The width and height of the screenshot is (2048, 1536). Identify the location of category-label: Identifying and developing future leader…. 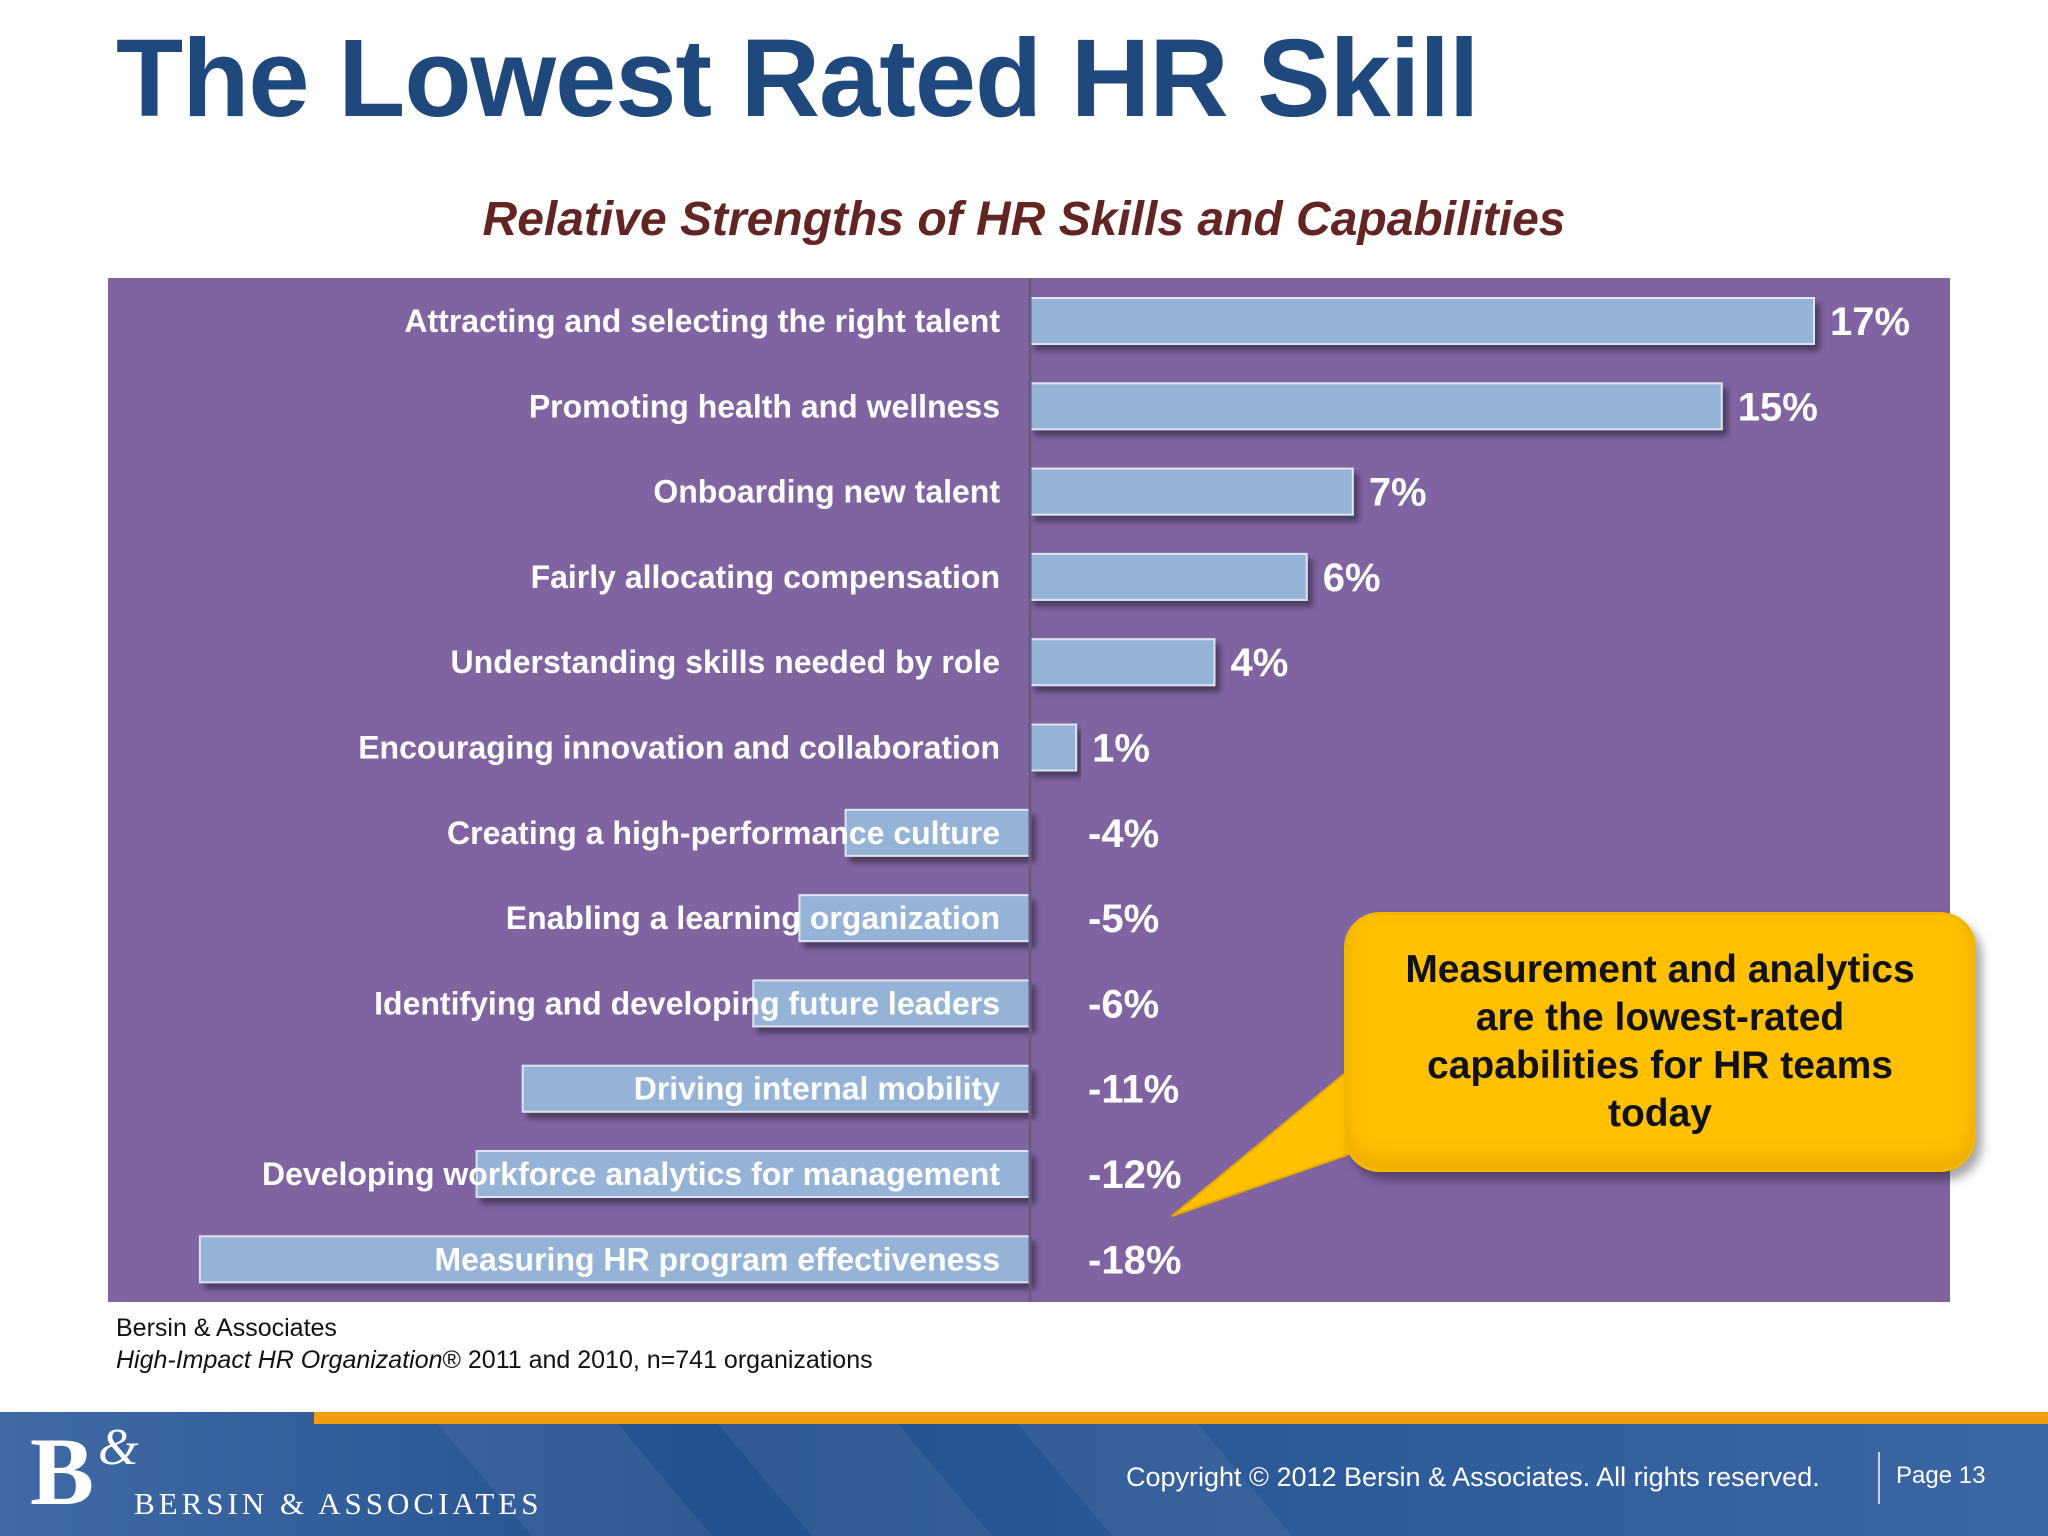
(687, 1003).